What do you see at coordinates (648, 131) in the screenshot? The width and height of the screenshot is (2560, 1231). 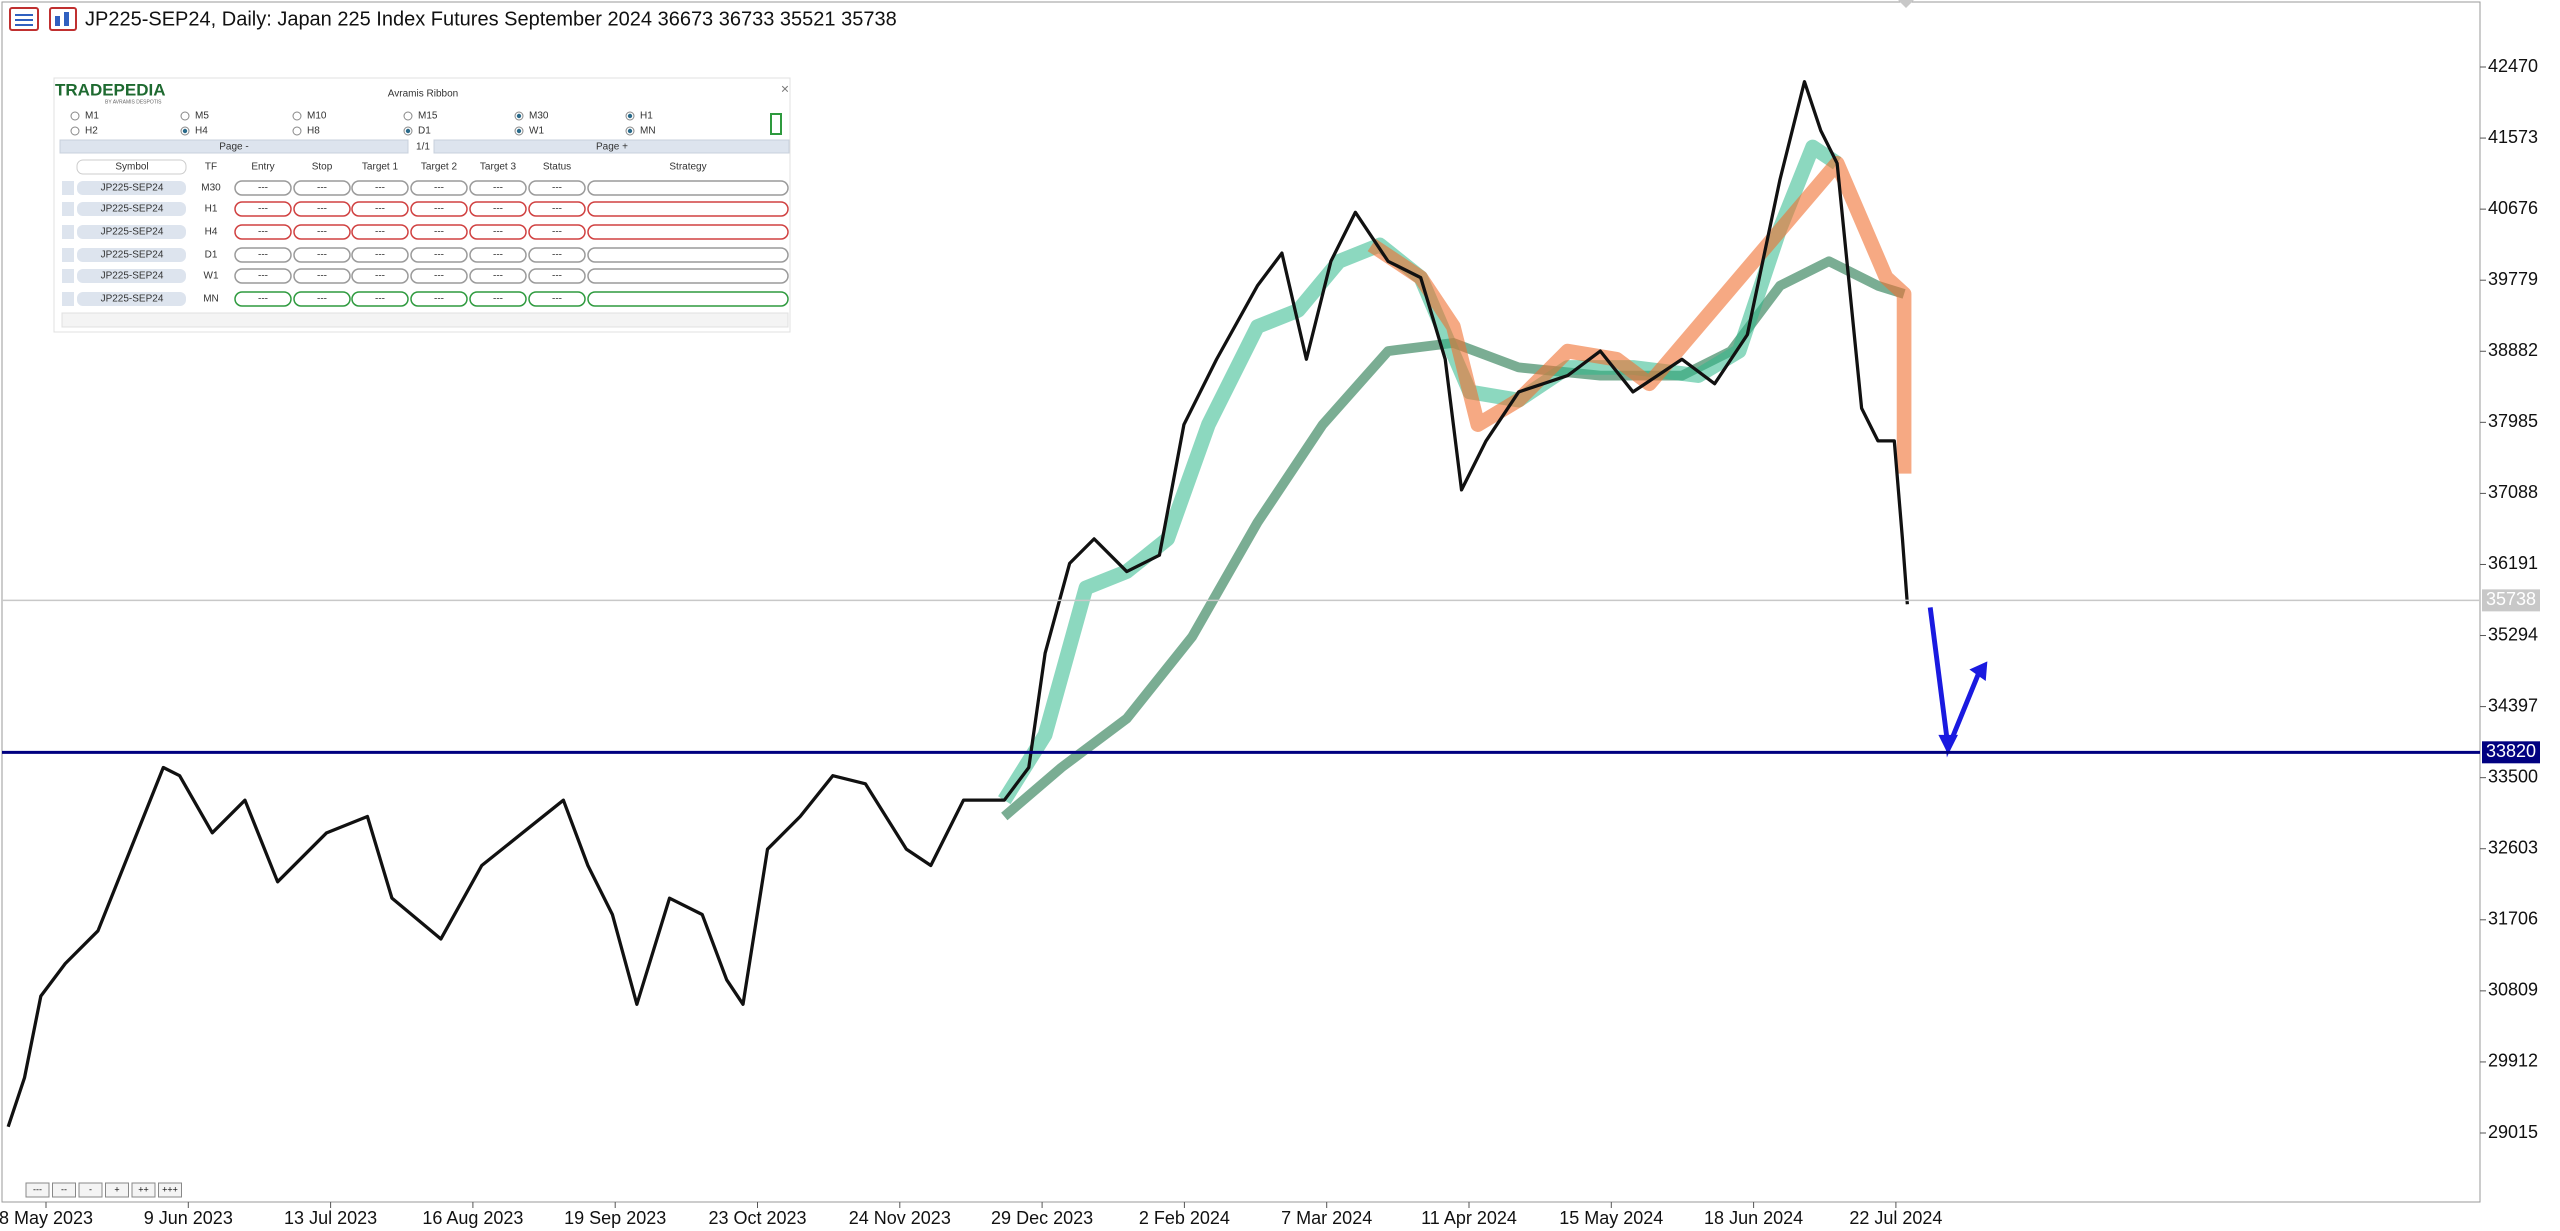 I see `timeframe-label: MN` at bounding box center [648, 131].